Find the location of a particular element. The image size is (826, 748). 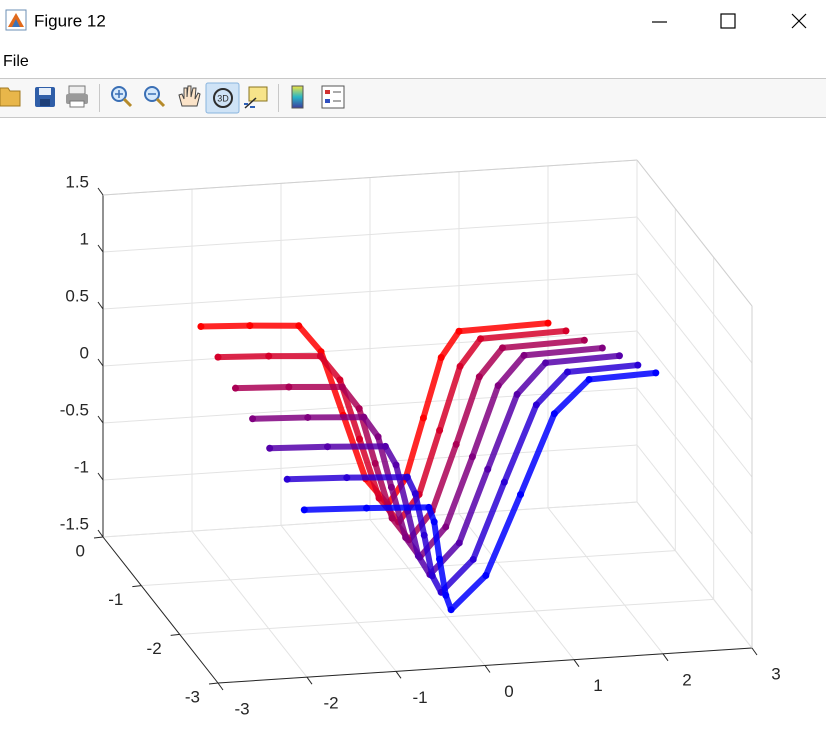

menu-bar is located at coordinates (413, 60).